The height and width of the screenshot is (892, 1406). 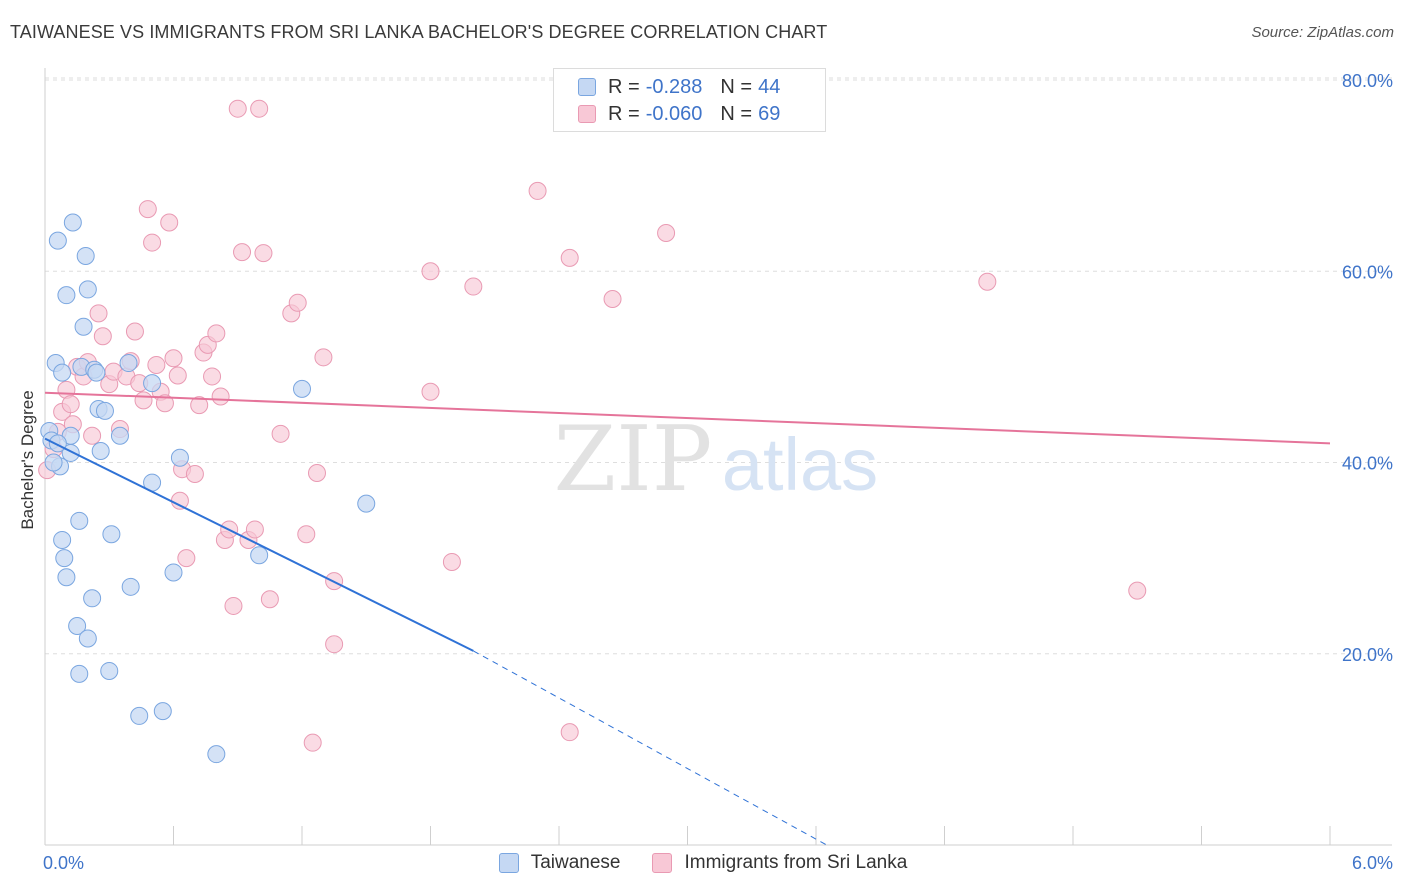 What do you see at coordinates (796, 862) in the screenshot?
I see `series-legend-label: Immigrants from Sri Lanka` at bounding box center [796, 862].